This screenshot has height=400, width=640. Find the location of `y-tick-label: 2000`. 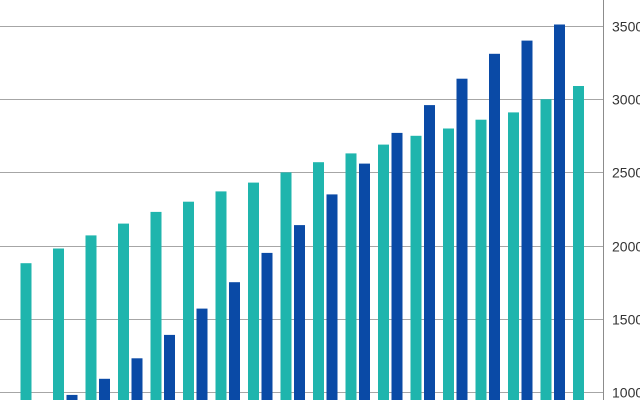

y-tick-label: 2000 is located at coordinates (626, 247).